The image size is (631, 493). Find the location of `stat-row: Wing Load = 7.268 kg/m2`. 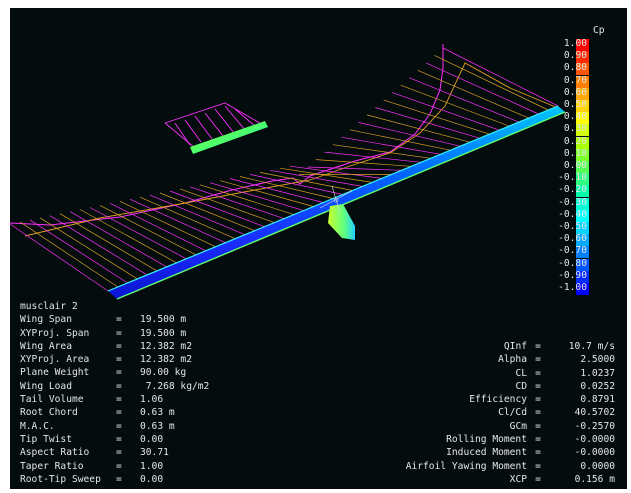

stat-row: Wing Load = 7.268 kg/m2 is located at coordinates (135, 386).